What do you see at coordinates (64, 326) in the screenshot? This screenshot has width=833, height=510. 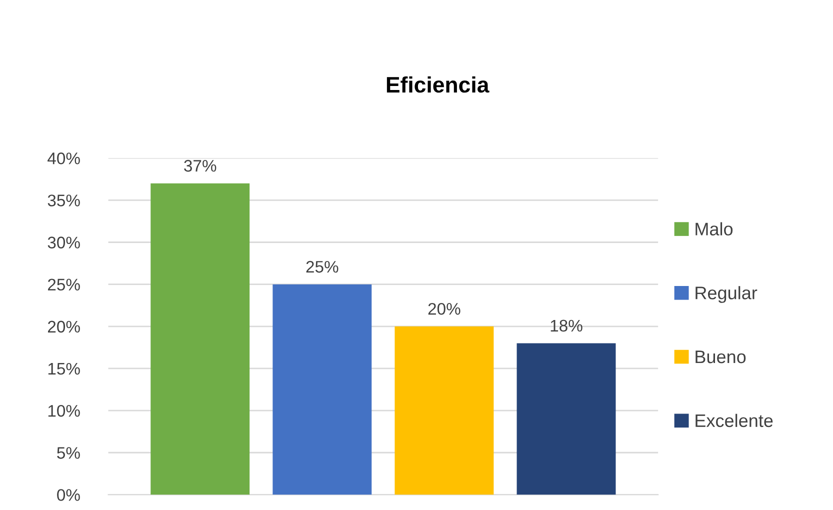 I see `y-tick-label: 20%` at bounding box center [64, 326].